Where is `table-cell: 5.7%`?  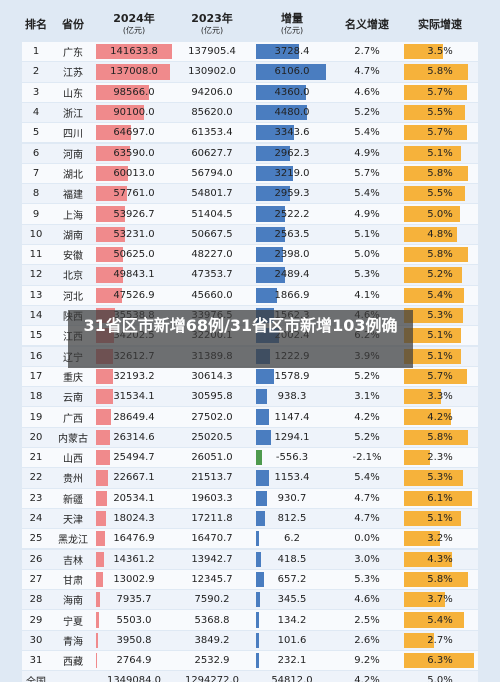
table-cell: 5.7% is located at coordinates (367, 173).